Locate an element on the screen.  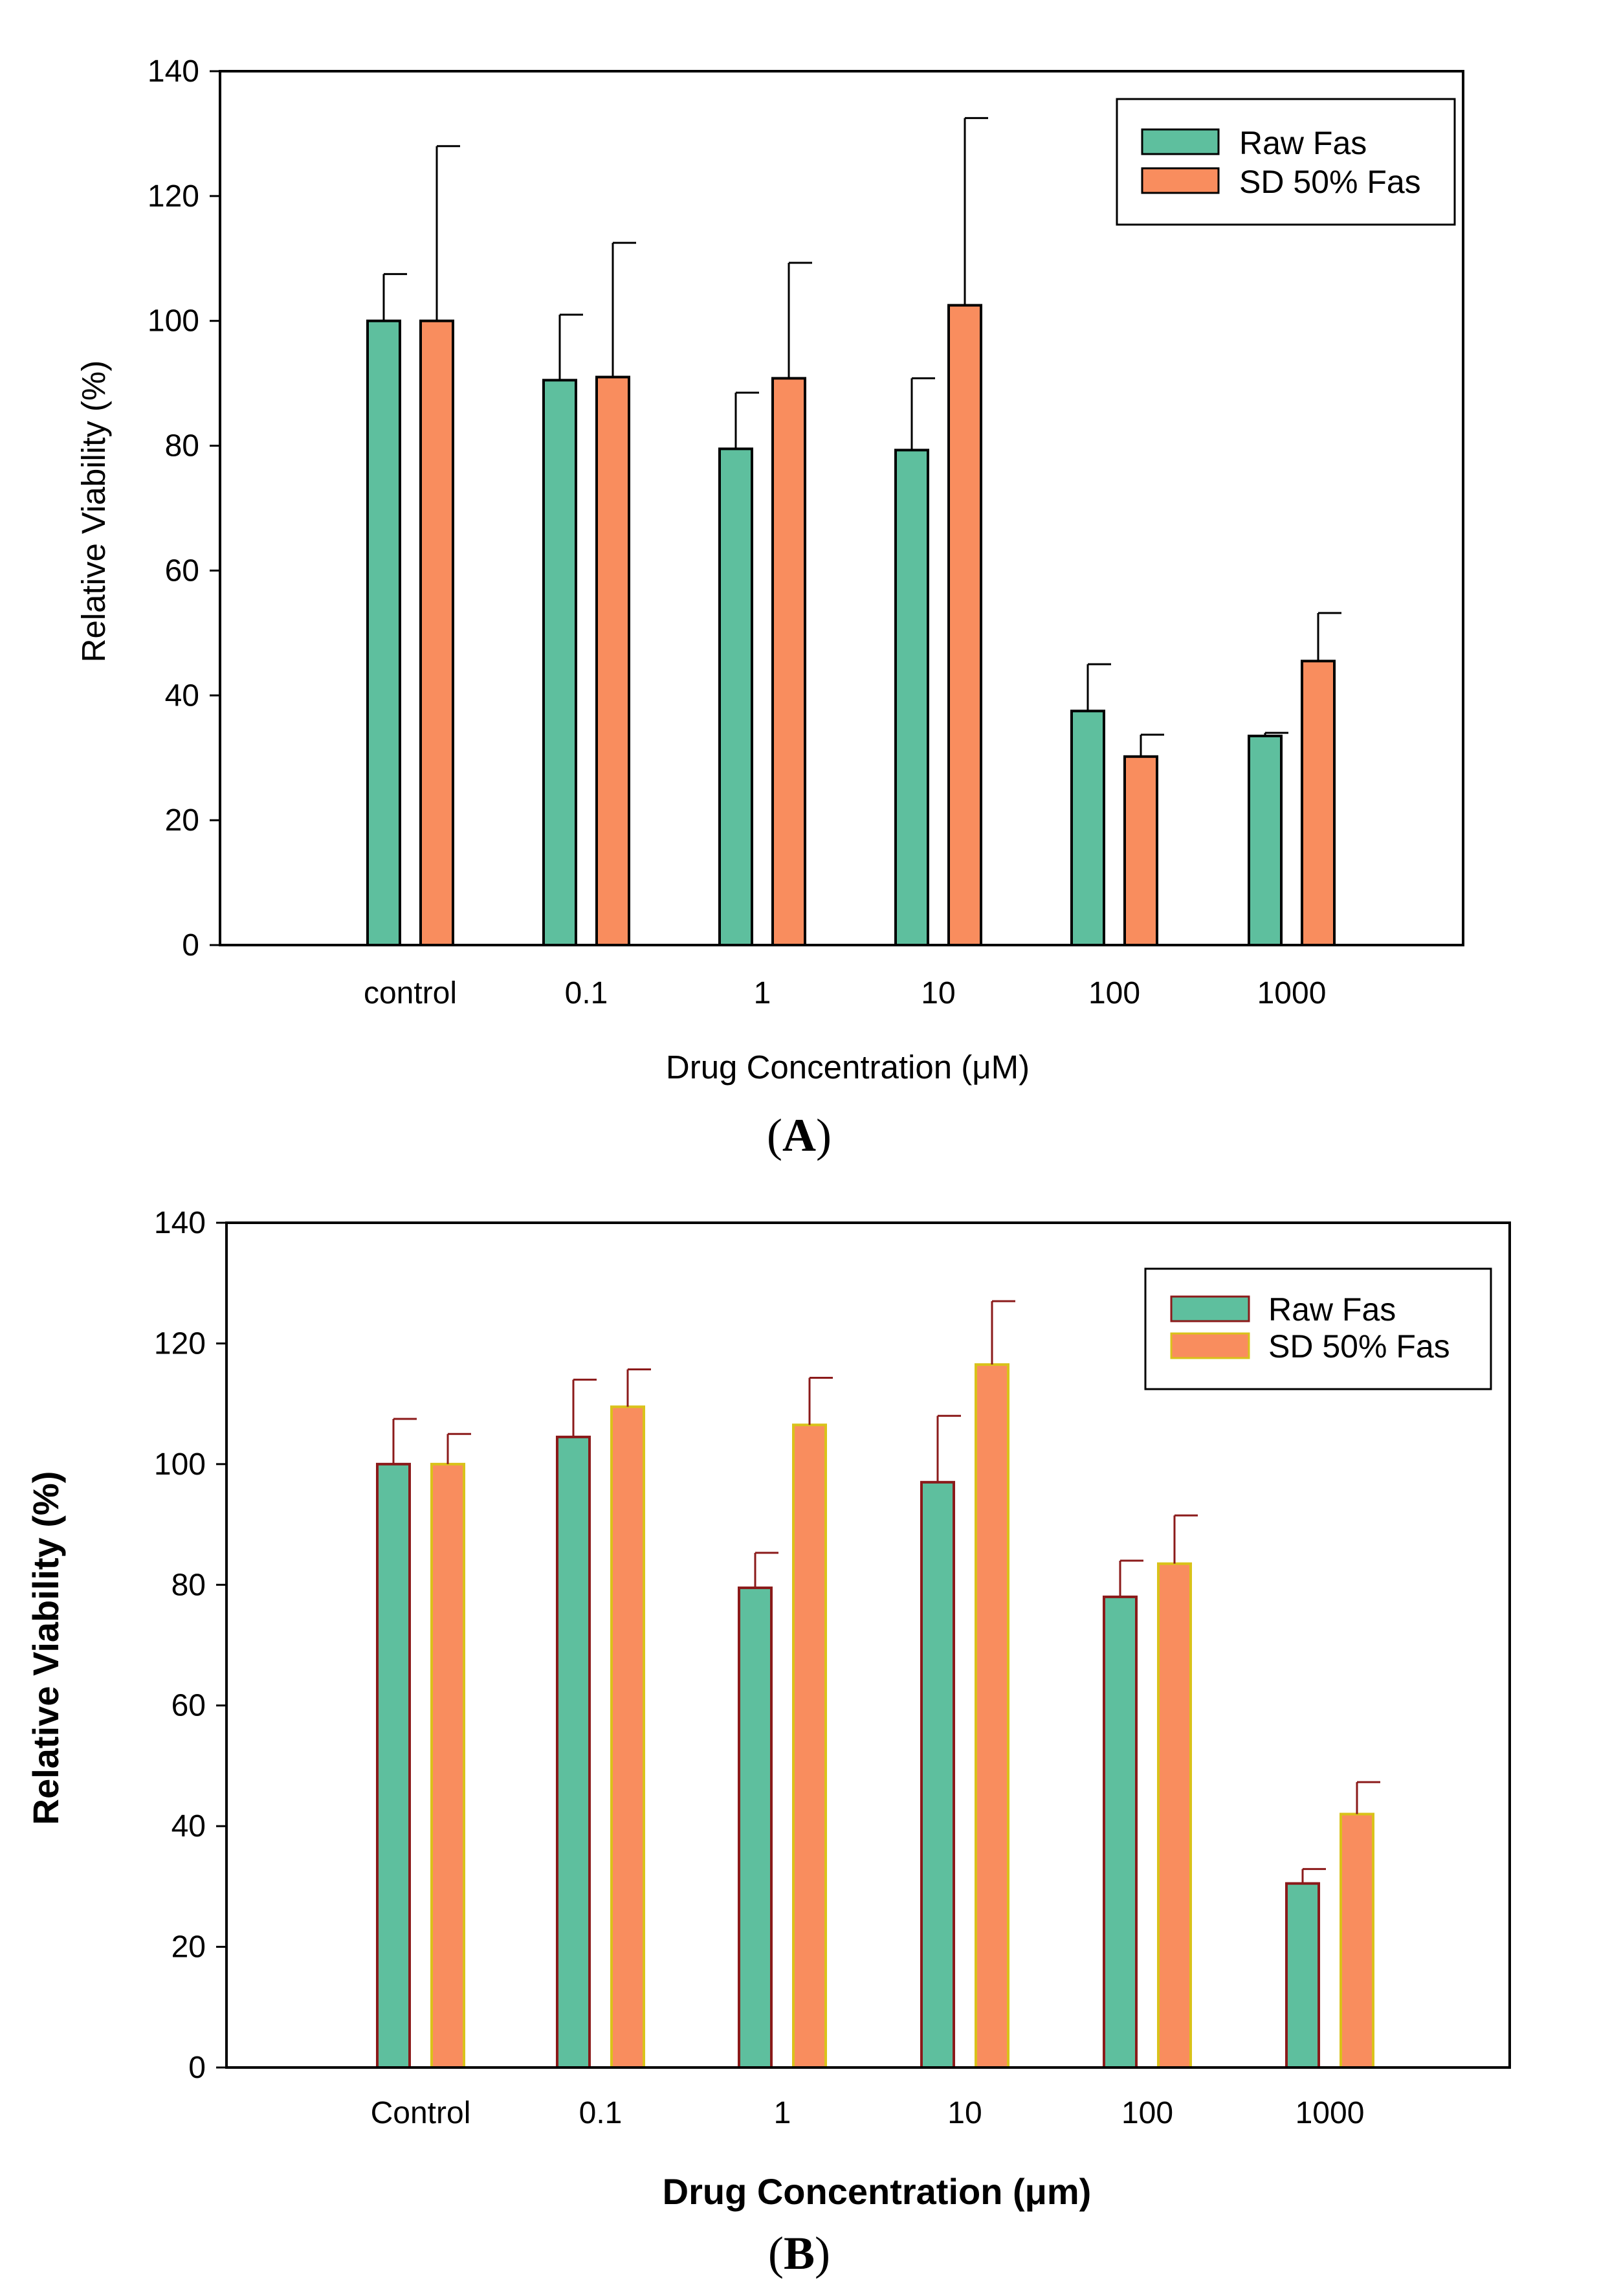
chart-a-x-tick-label: 1000 is located at coordinates (1292, 993).